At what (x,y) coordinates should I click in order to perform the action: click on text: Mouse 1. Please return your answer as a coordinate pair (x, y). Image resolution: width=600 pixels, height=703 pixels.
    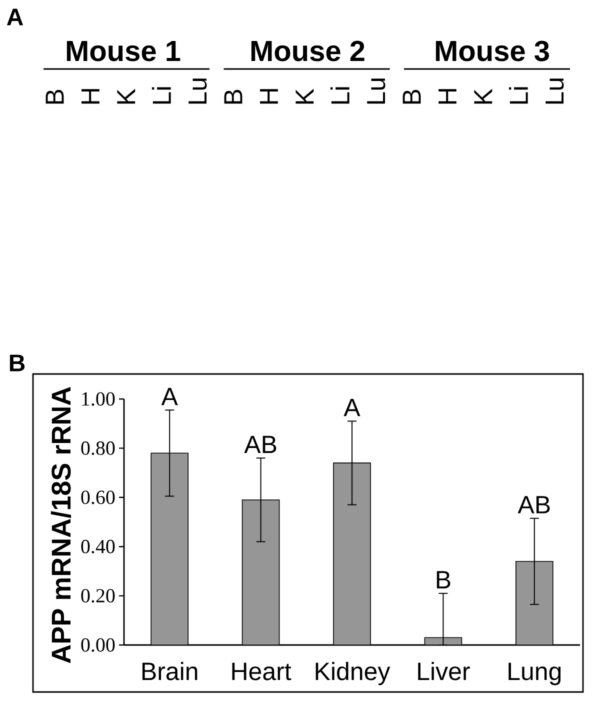
    Looking at the image, I should click on (123, 51).